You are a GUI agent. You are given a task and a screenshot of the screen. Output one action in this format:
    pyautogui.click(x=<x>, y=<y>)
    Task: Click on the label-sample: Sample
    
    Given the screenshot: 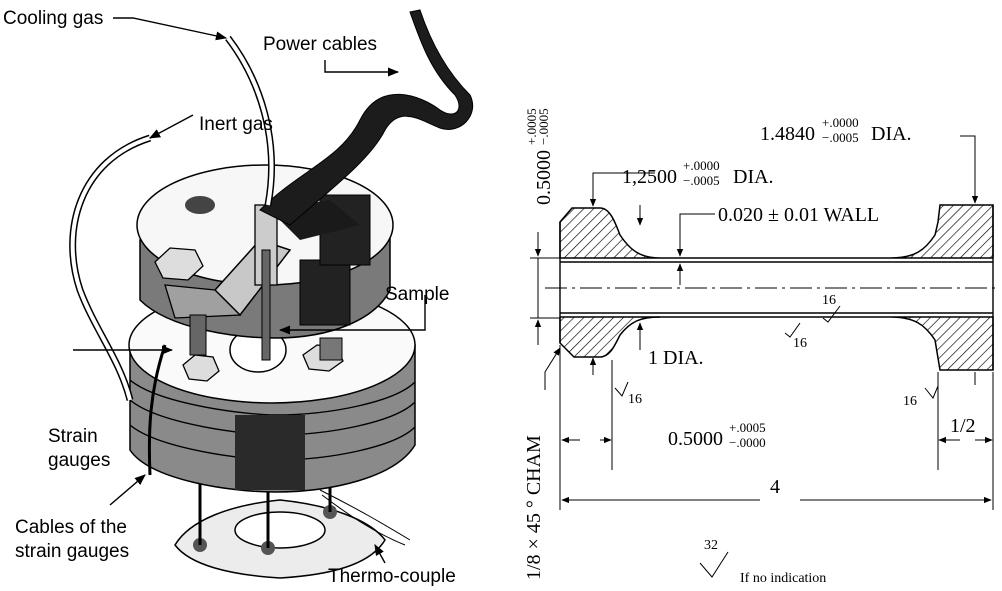 What is the action you would take?
    pyautogui.click(x=417, y=294)
    